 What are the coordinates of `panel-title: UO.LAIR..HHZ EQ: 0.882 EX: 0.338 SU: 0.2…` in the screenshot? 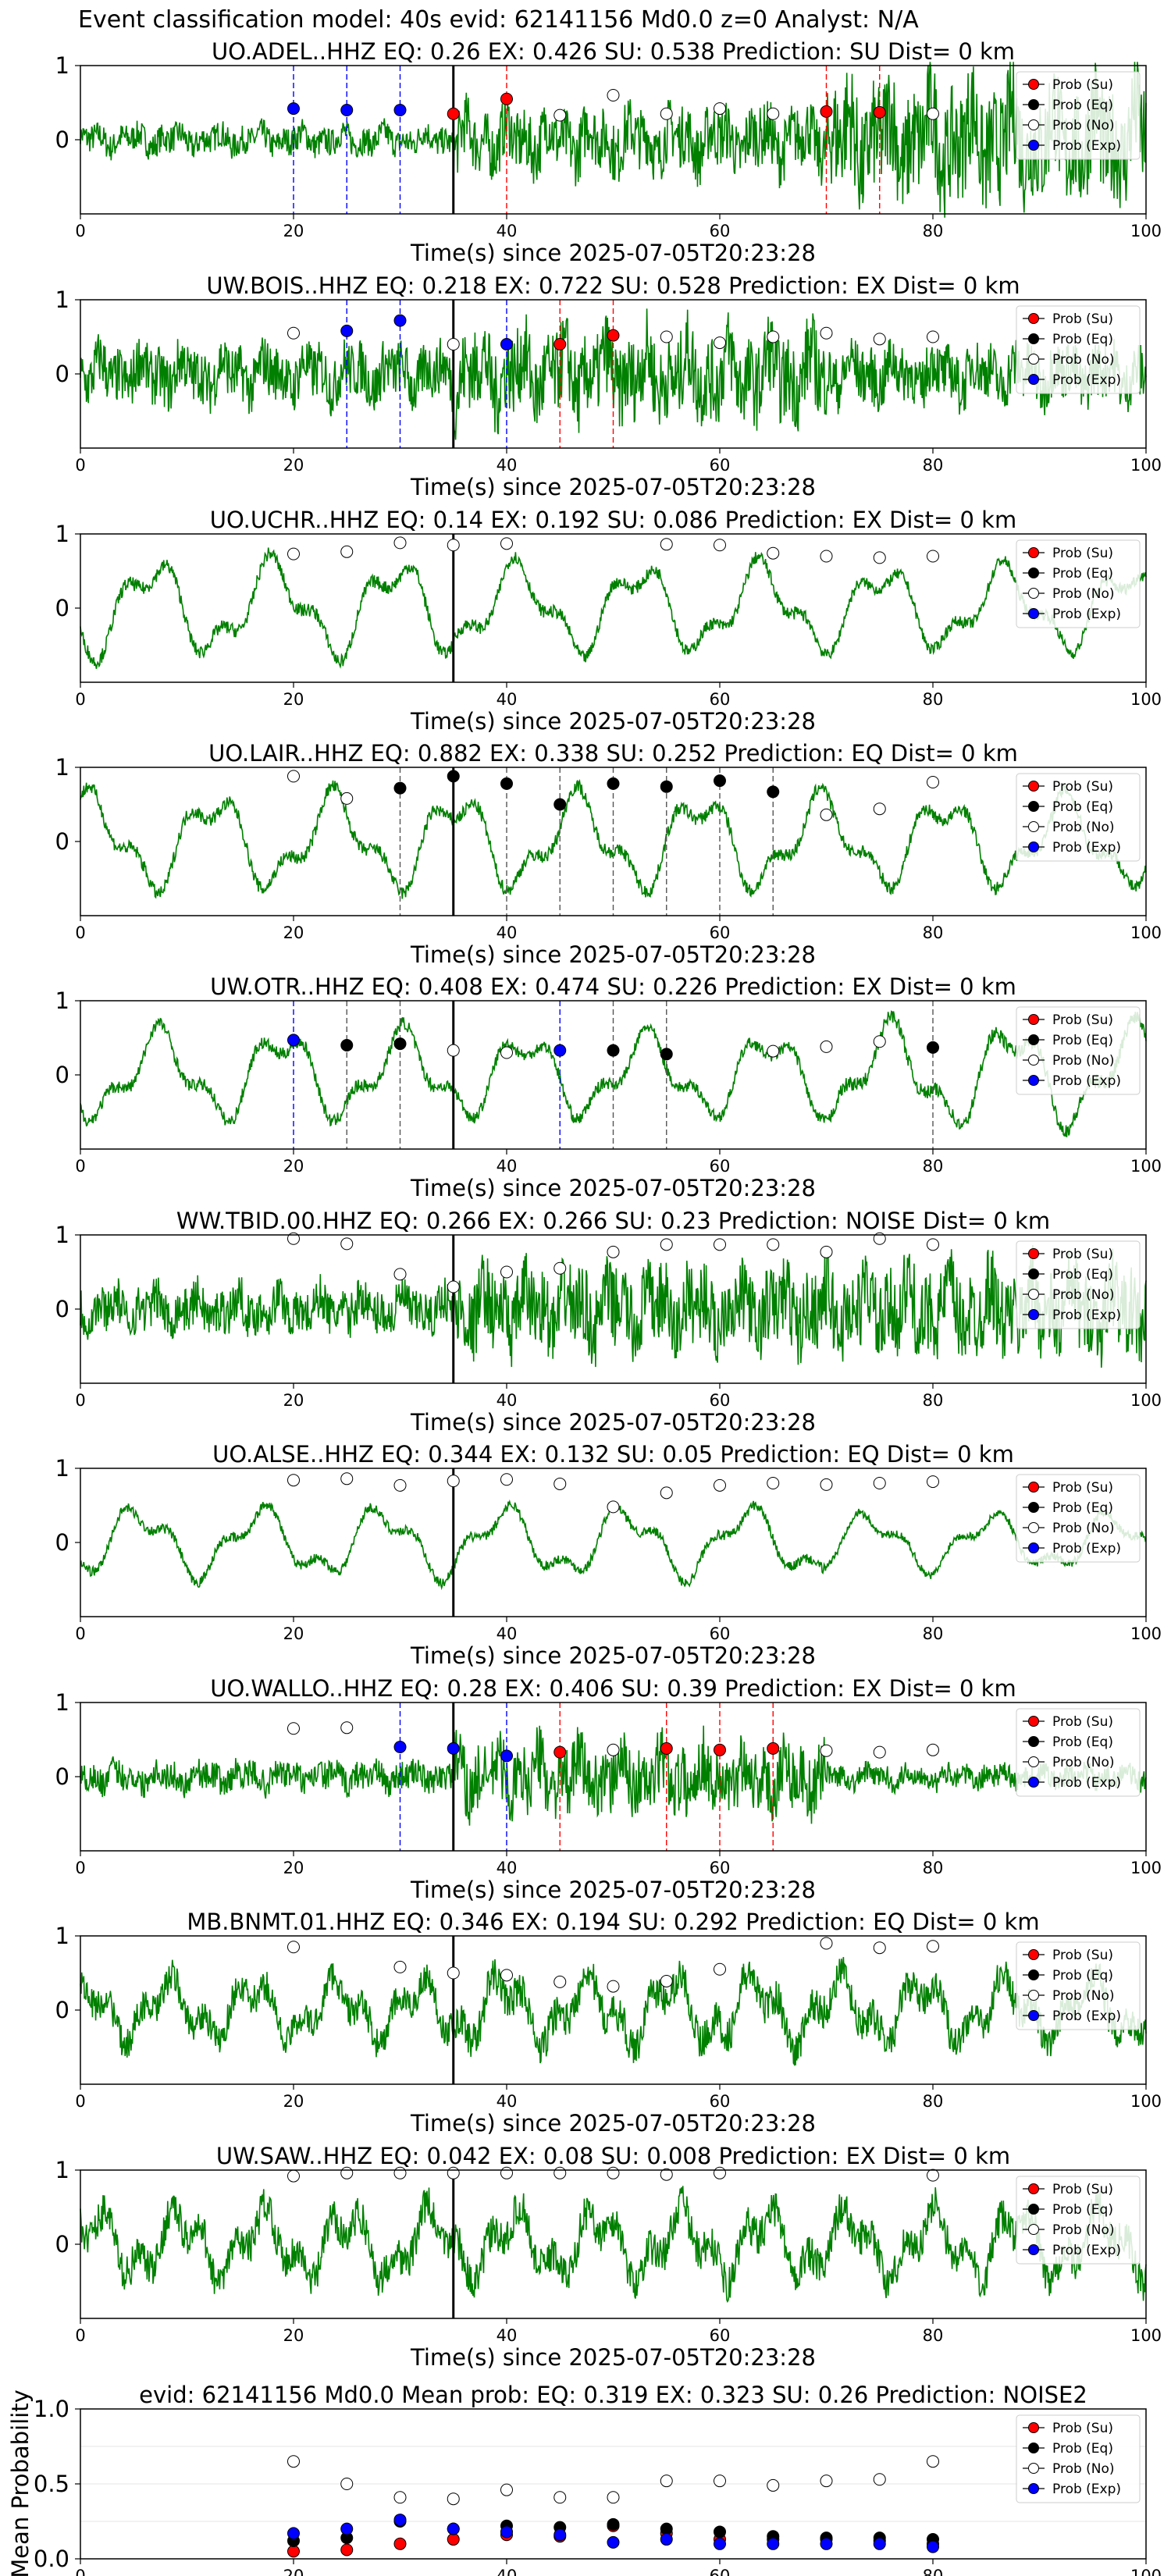 It's located at (613, 753).